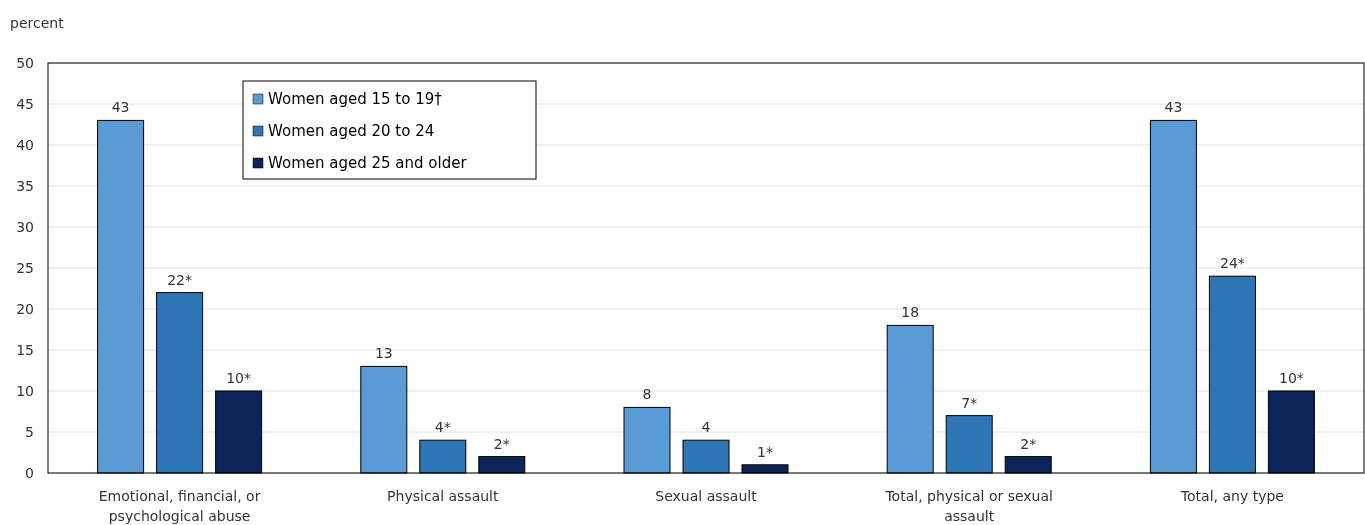  Describe the element at coordinates (910, 312) in the screenshot. I see `data-label: 18` at that location.